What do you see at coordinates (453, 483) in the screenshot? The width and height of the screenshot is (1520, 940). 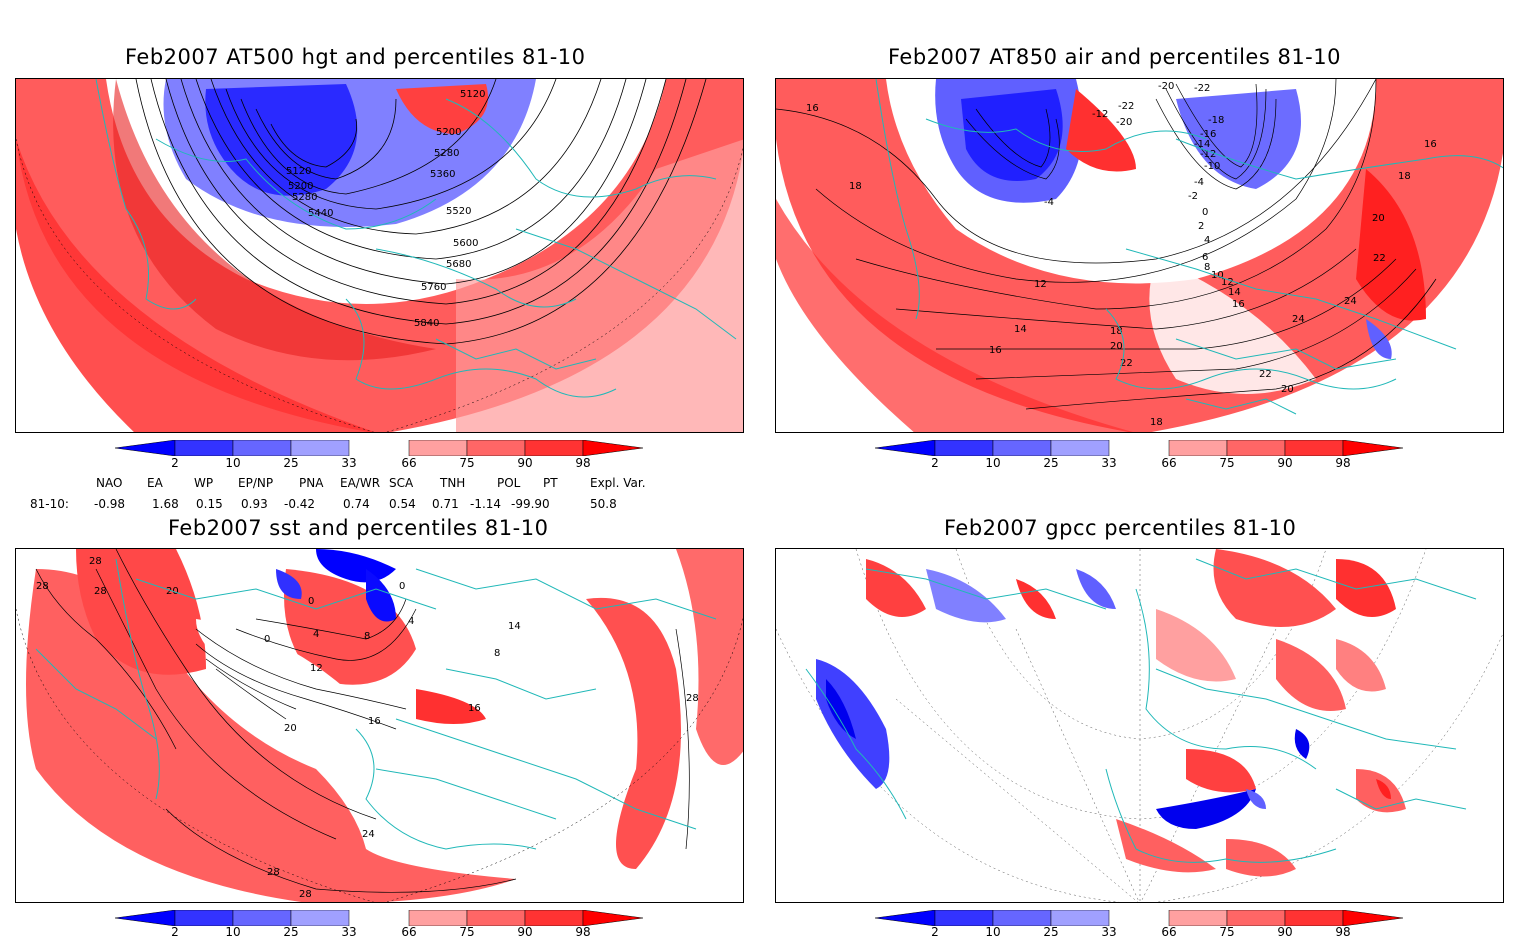 I see `tele-header: TNH` at bounding box center [453, 483].